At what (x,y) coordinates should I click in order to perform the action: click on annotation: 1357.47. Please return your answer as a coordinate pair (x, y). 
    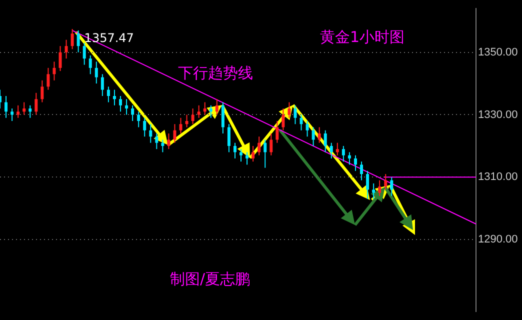
    Looking at the image, I should click on (109, 38).